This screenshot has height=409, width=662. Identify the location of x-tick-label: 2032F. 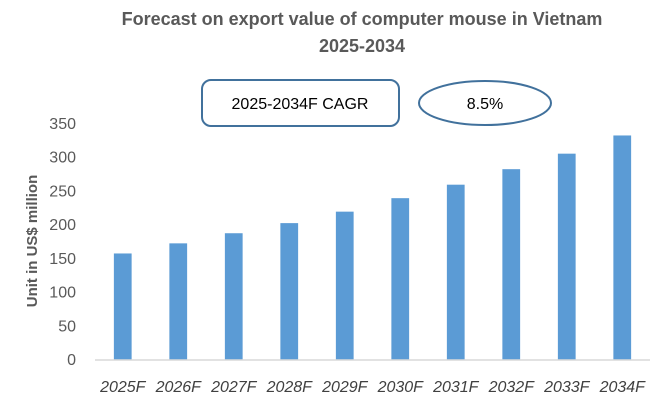
(512, 387).